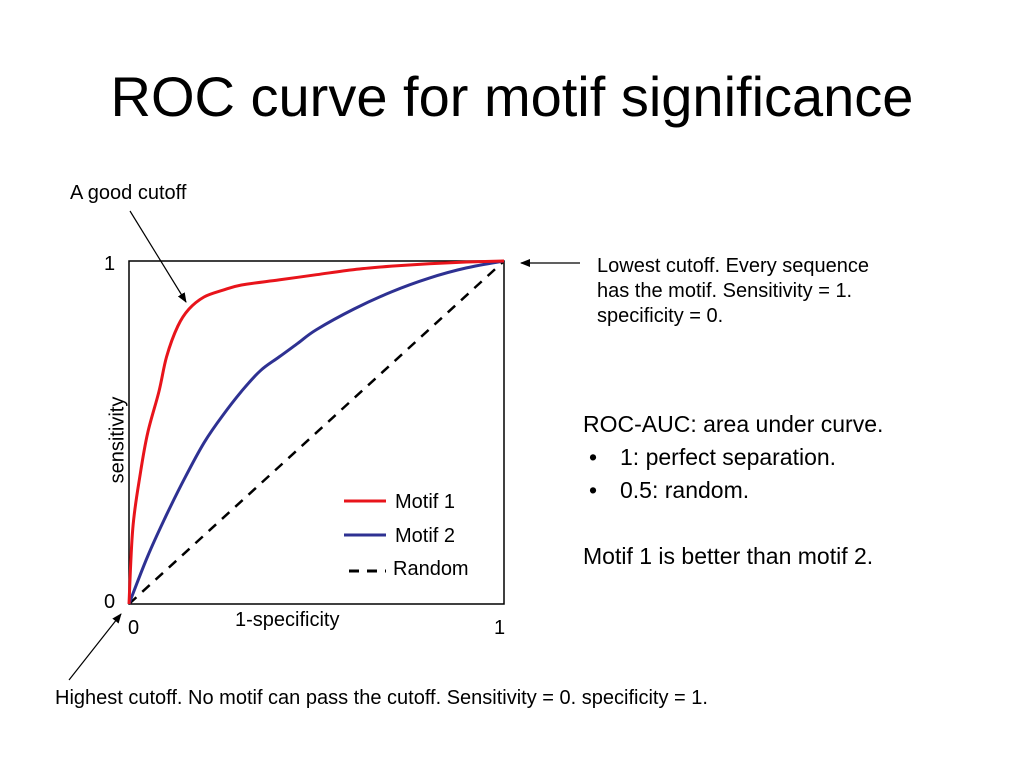 This screenshot has width=1024, height=768. Describe the element at coordinates (134, 628) in the screenshot. I see `x-tick-left: 0` at that location.